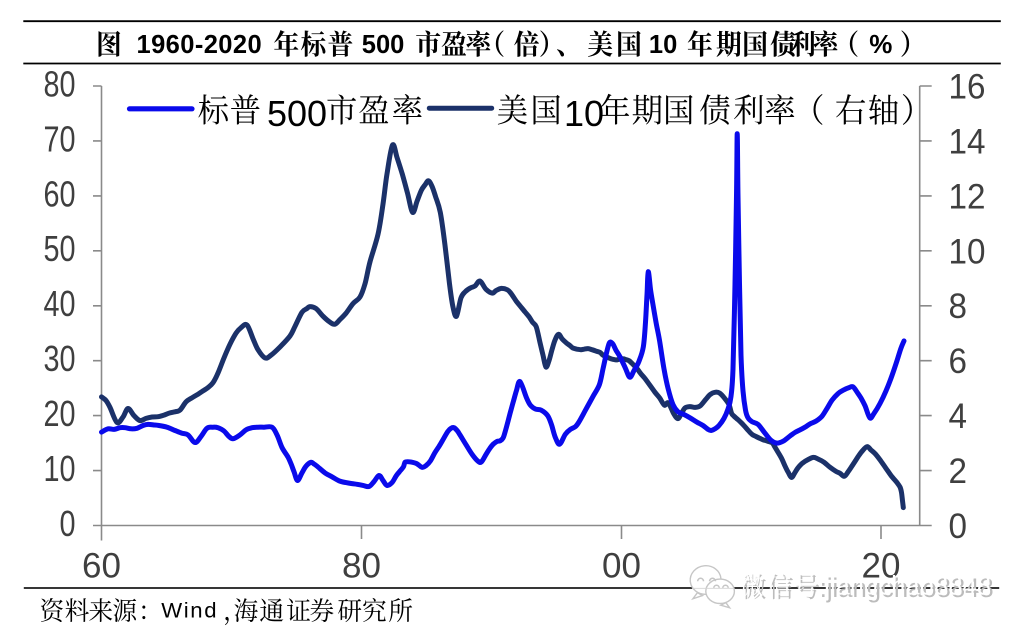 This screenshot has height=634, width=1032. Describe the element at coordinates (621, 566) in the screenshot. I see `svg-text: 00` at that location.